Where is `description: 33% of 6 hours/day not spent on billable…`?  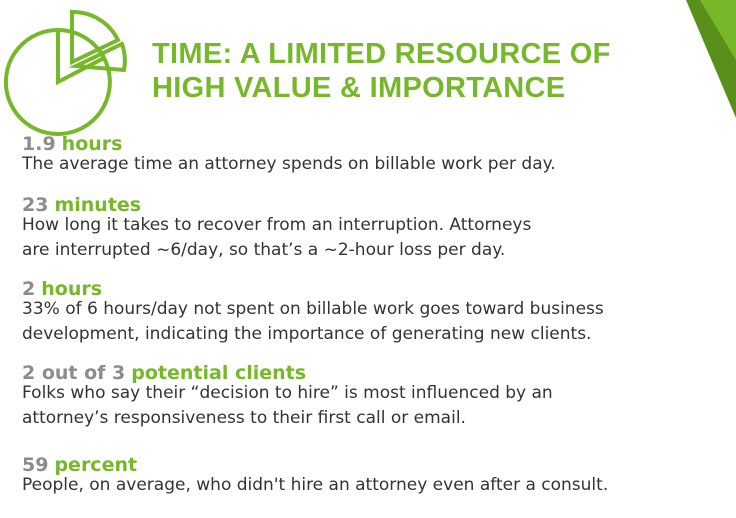
description: 33% of 6 hours/day not spent on billable… is located at coordinates (313, 309).